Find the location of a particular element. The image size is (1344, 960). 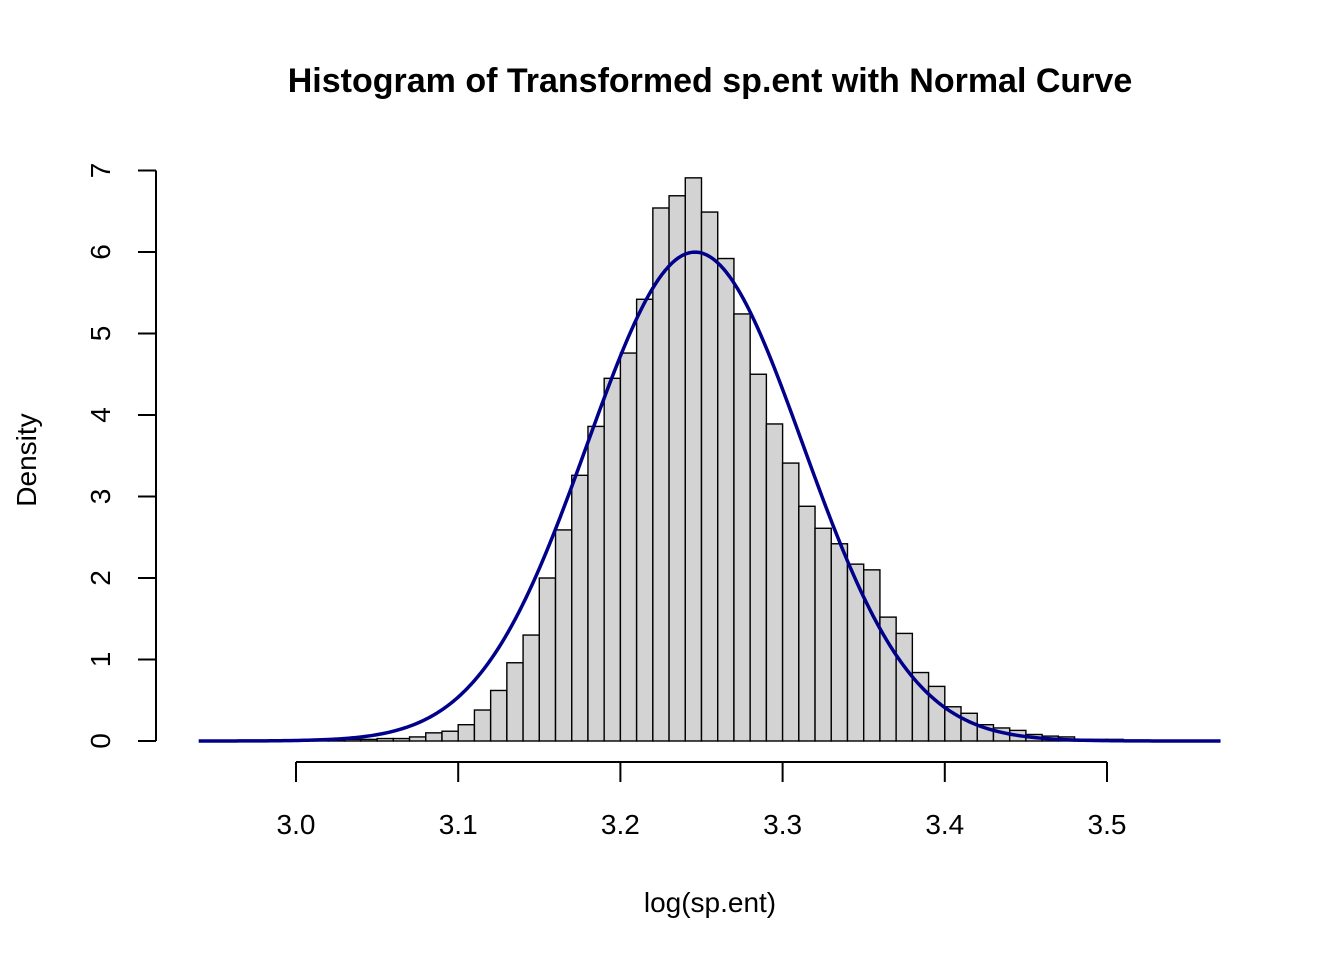

x-tick-label: 3.1 is located at coordinates (458, 824).